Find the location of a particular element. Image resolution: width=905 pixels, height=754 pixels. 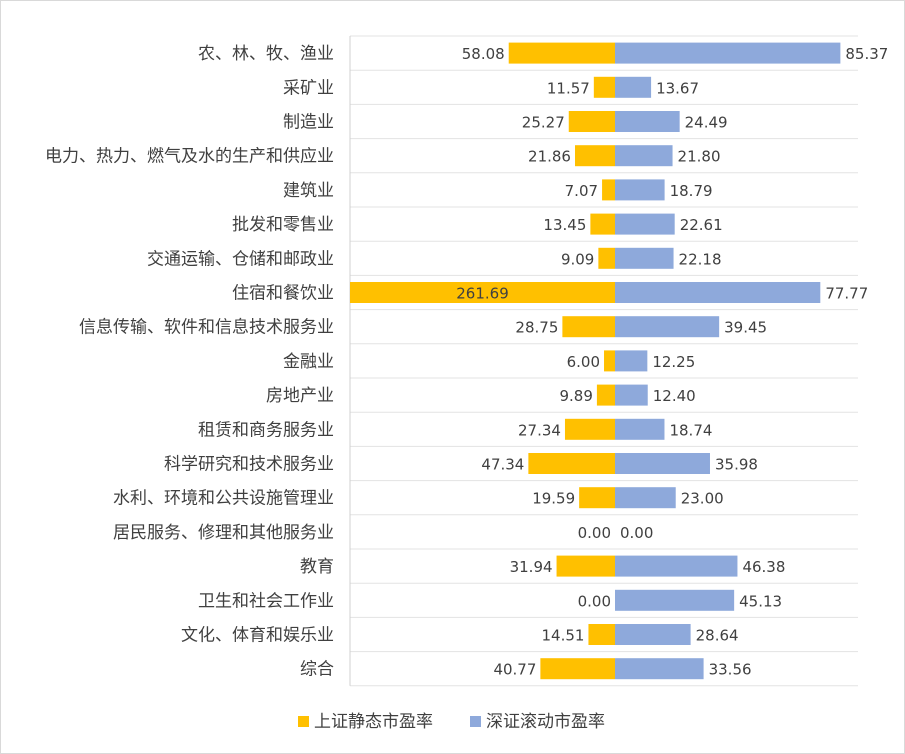

category-label: 水利、环境和公共设施管理业 is located at coordinates (223, 499).